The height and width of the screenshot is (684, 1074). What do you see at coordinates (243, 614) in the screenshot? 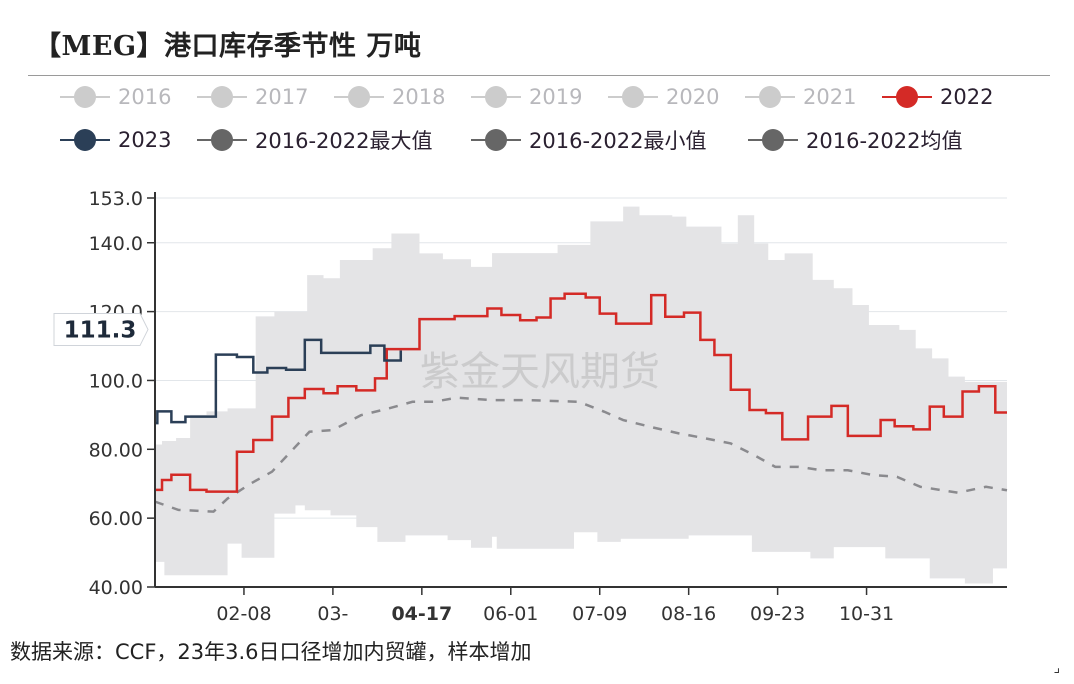
I see `x-tick-label: 02-08` at bounding box center [243, 614].